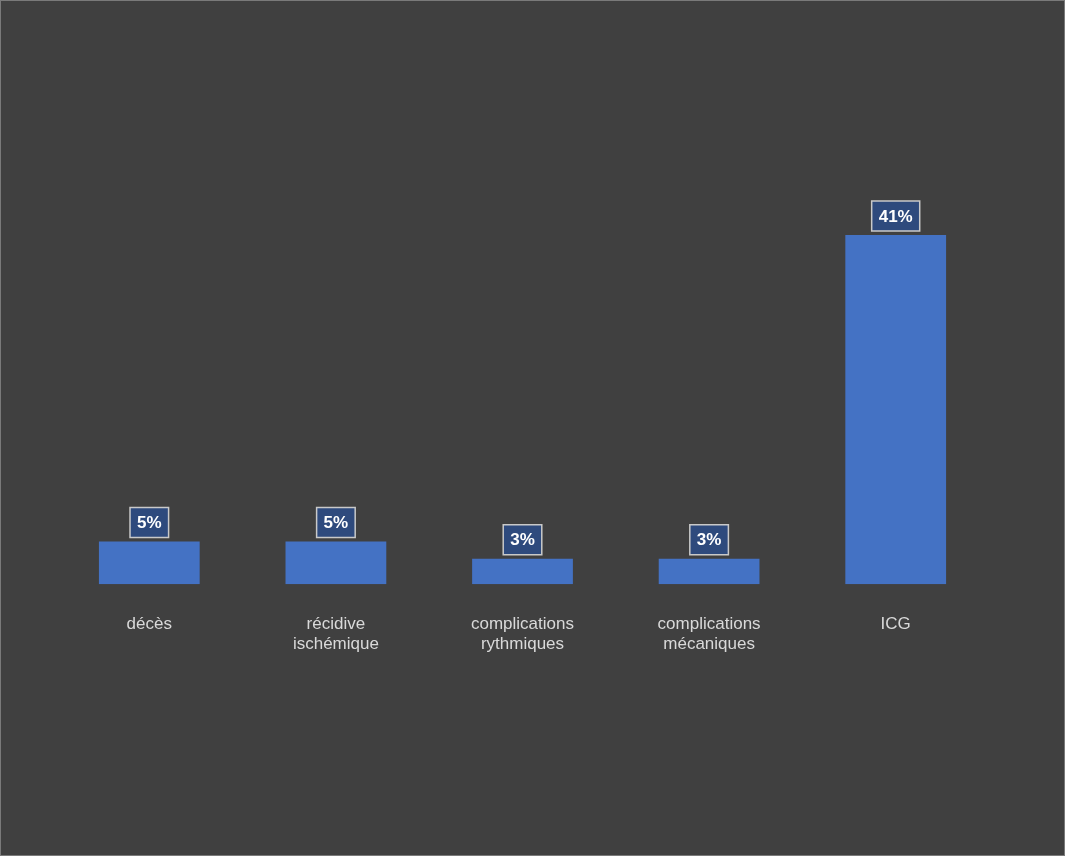 Image resolution: width=1065 pixels, height=856 pixels. What do you see at coordinates (149, 624) in the screenshot?
I see `x-tick-label: décès` at bounding box center [149, 624].